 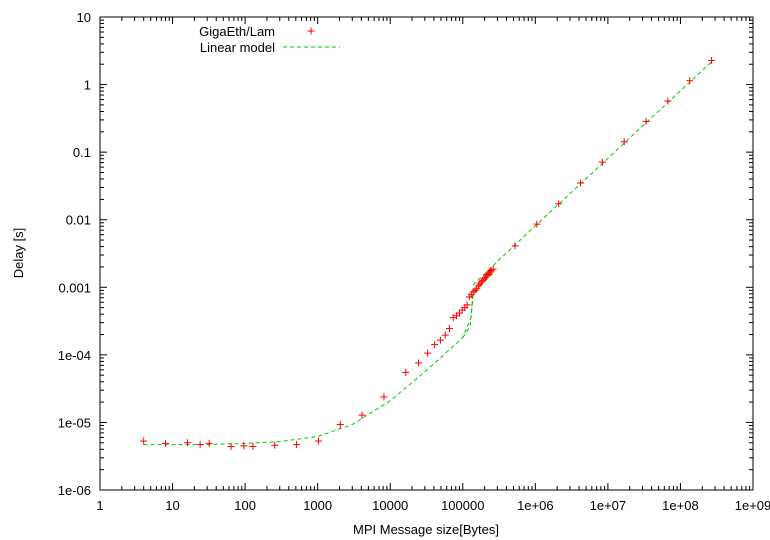 I want to click on x-tick-label: 100000, so click(x=462, y=505).